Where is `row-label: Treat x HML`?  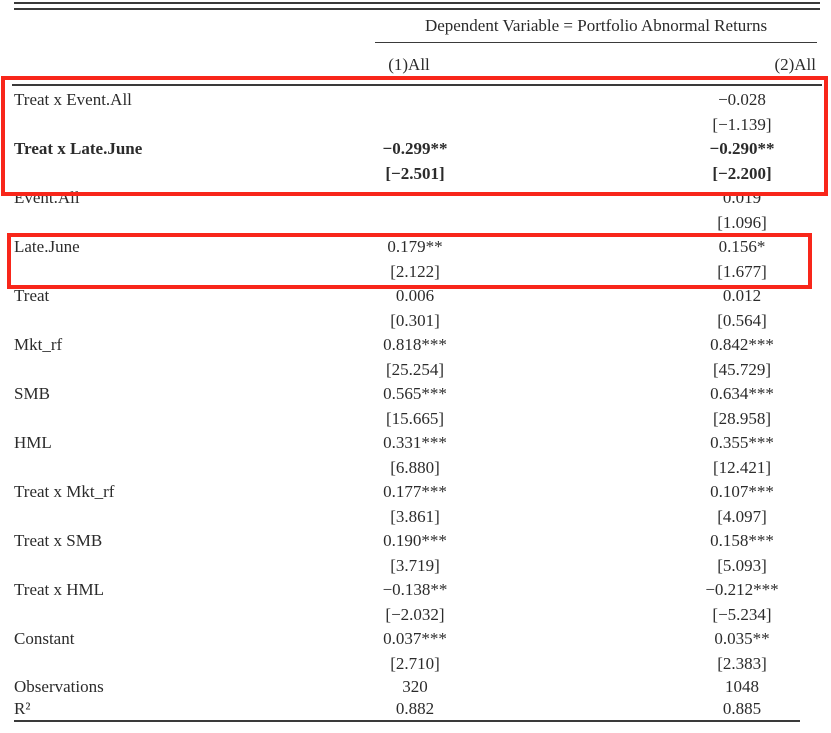 row-label: Treat x HML is located at coordinates (59, 589).